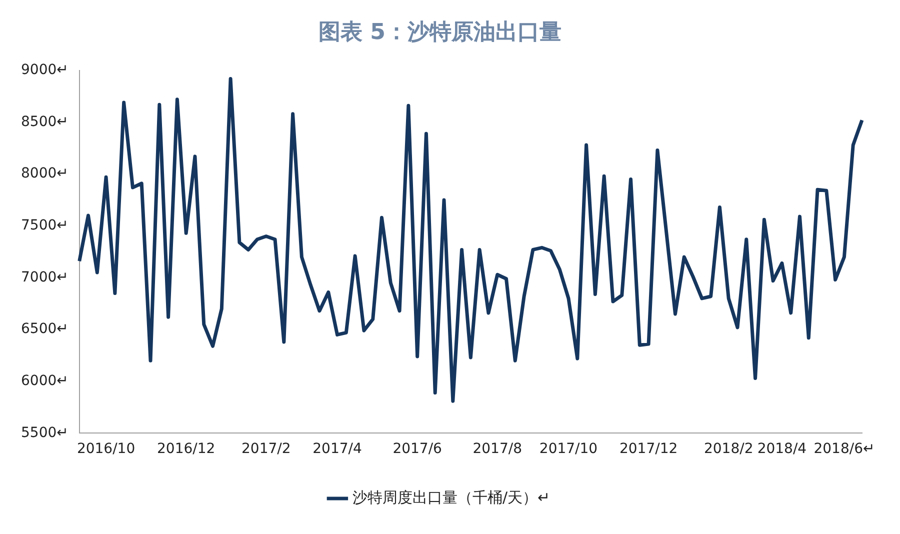 This screenshot has width=900, height=534. What do you see at coordinates (44, 432) in the screenshot?
I see `y-tick-label: 5500↵` at bounding box center [44, 432].